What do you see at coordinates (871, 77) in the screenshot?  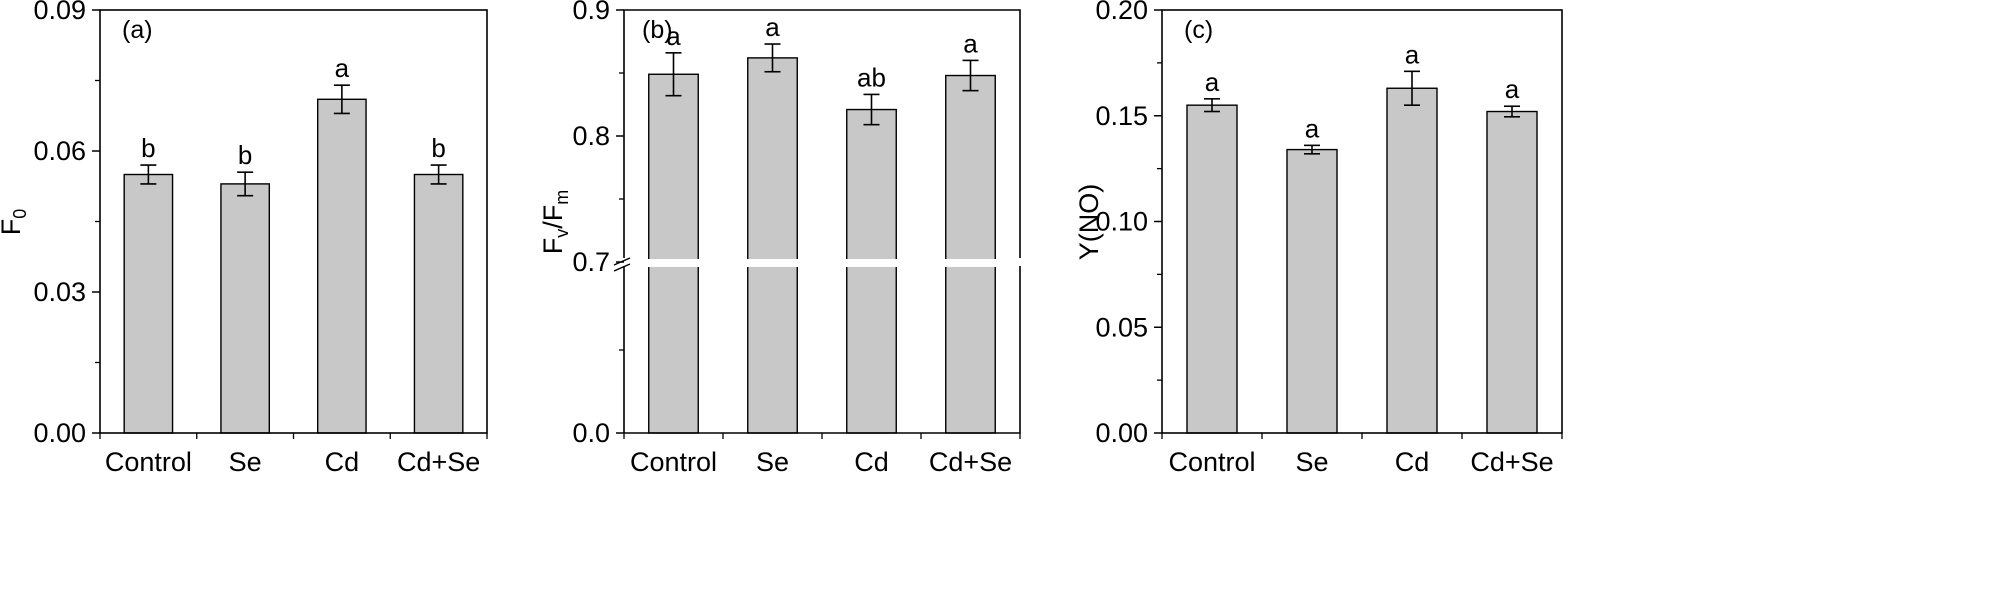 I see `significance-label: ab` at bounding box center [871, 77].